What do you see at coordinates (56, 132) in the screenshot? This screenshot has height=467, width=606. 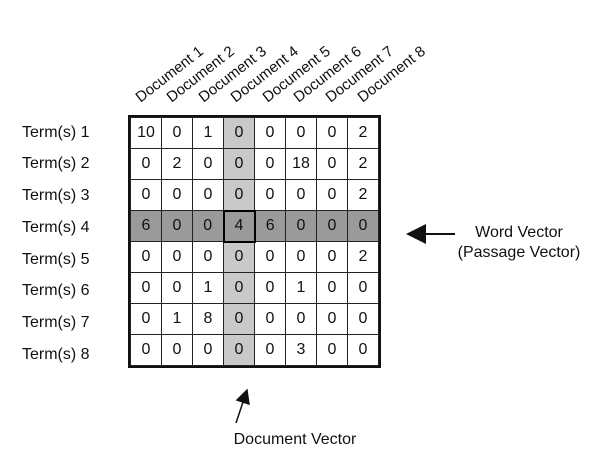 I see `row-label: Term(s) 1` at bounding box center [56, 132].